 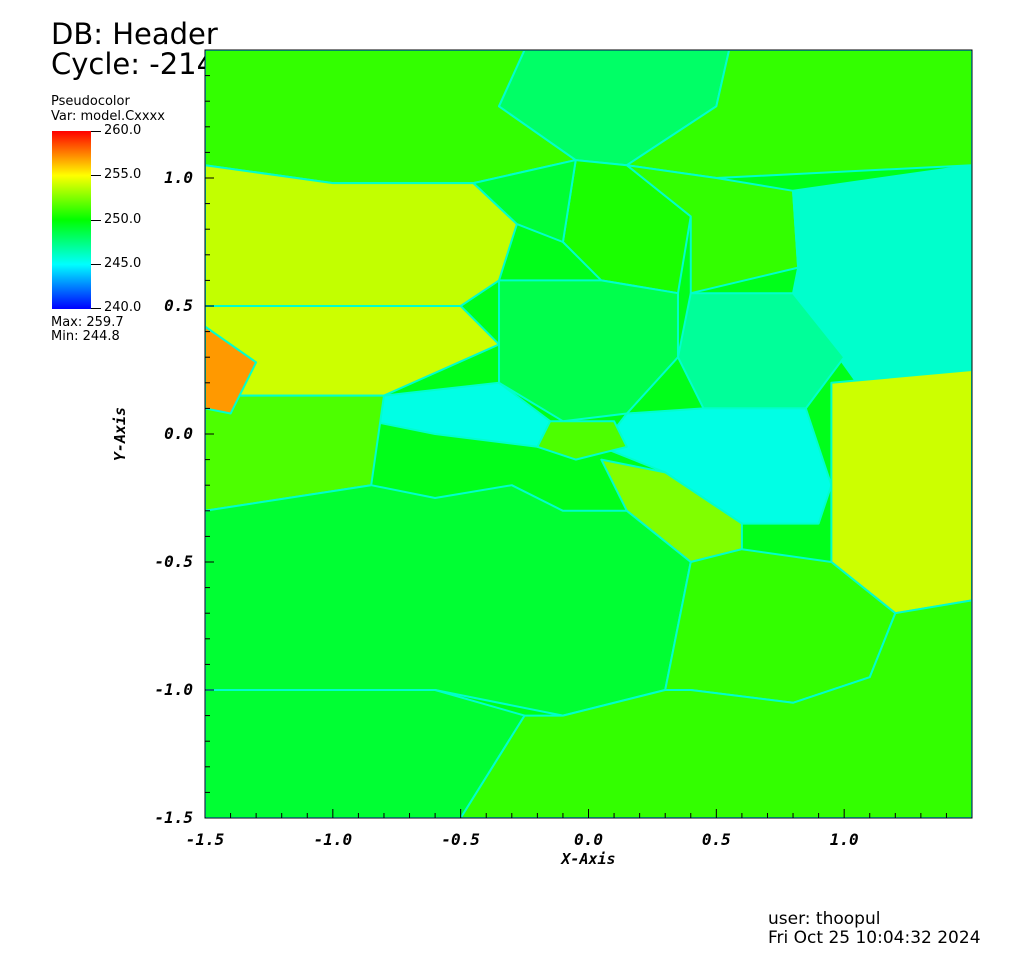 I want to click on colorbar-tick-label: 260.0, so click(x=123, y=130).